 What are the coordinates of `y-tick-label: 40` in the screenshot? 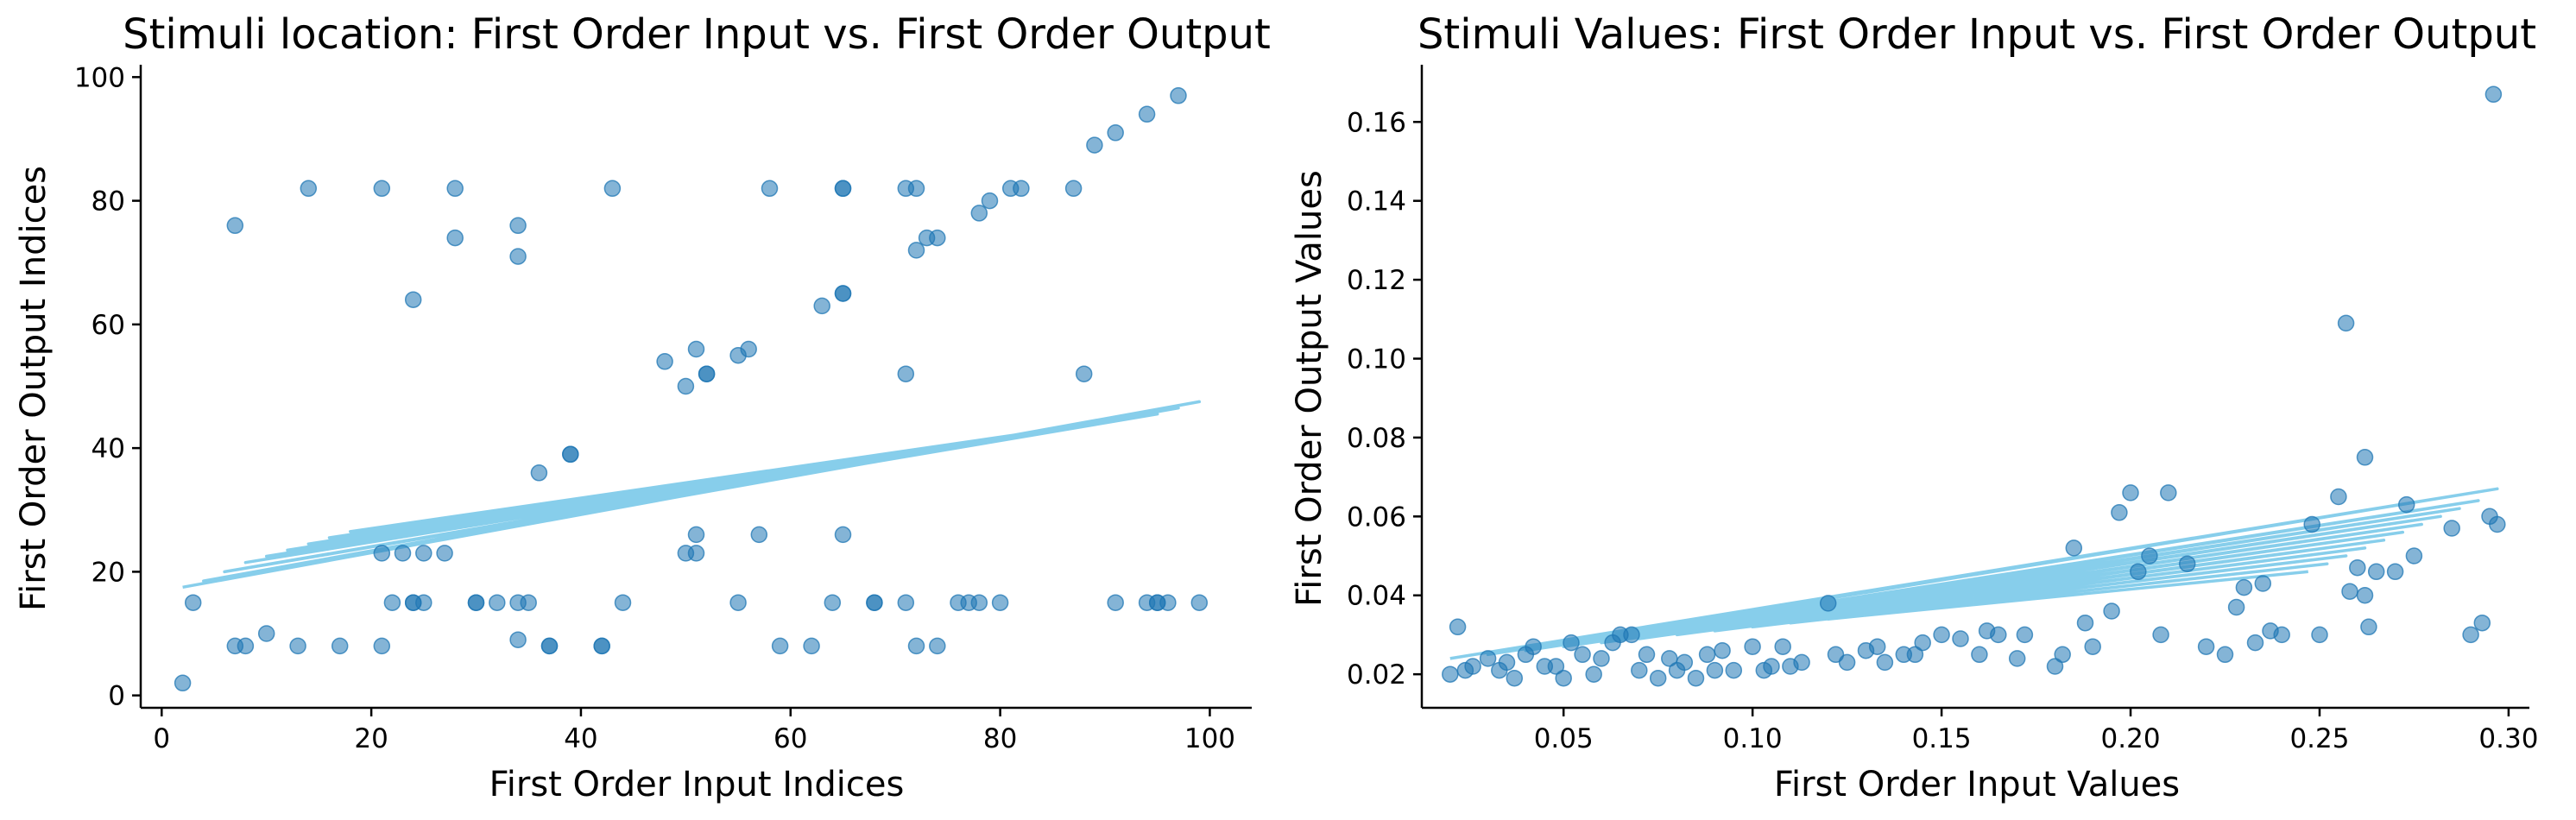 It's located at (108, 448).